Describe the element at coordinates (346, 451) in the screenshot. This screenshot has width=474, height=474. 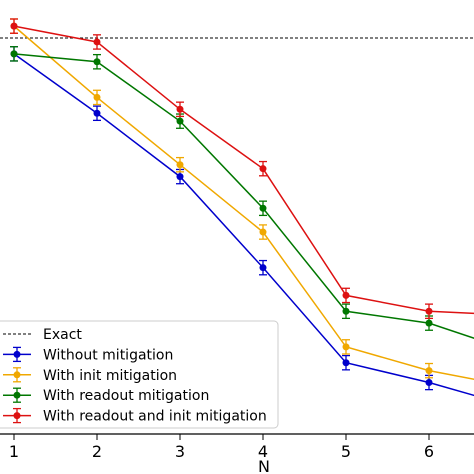
I see `x-tick-label: 5` at that location.